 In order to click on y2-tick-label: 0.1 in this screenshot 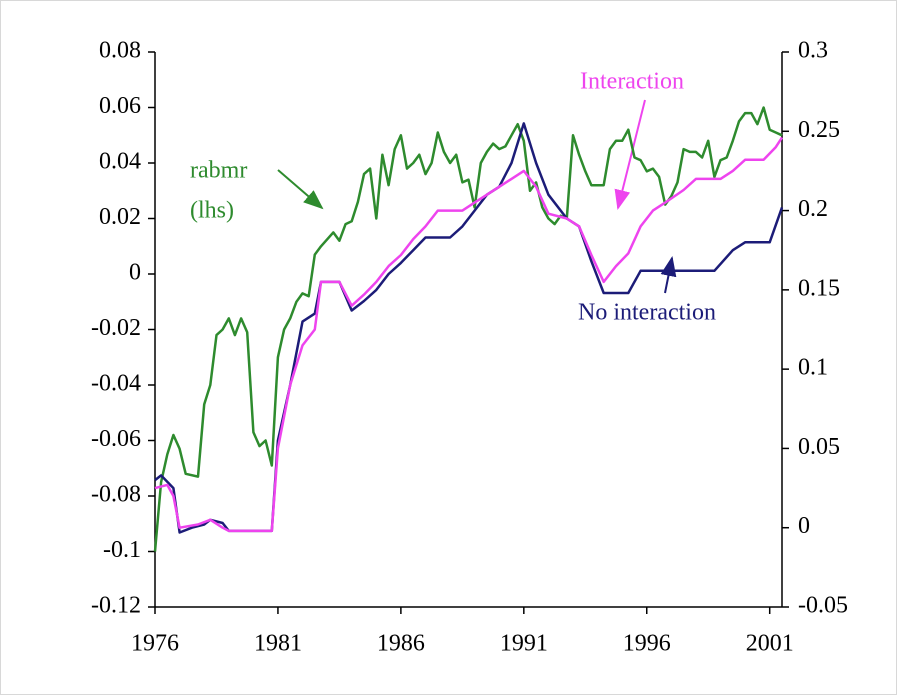, I will do `click(813, 368)`.